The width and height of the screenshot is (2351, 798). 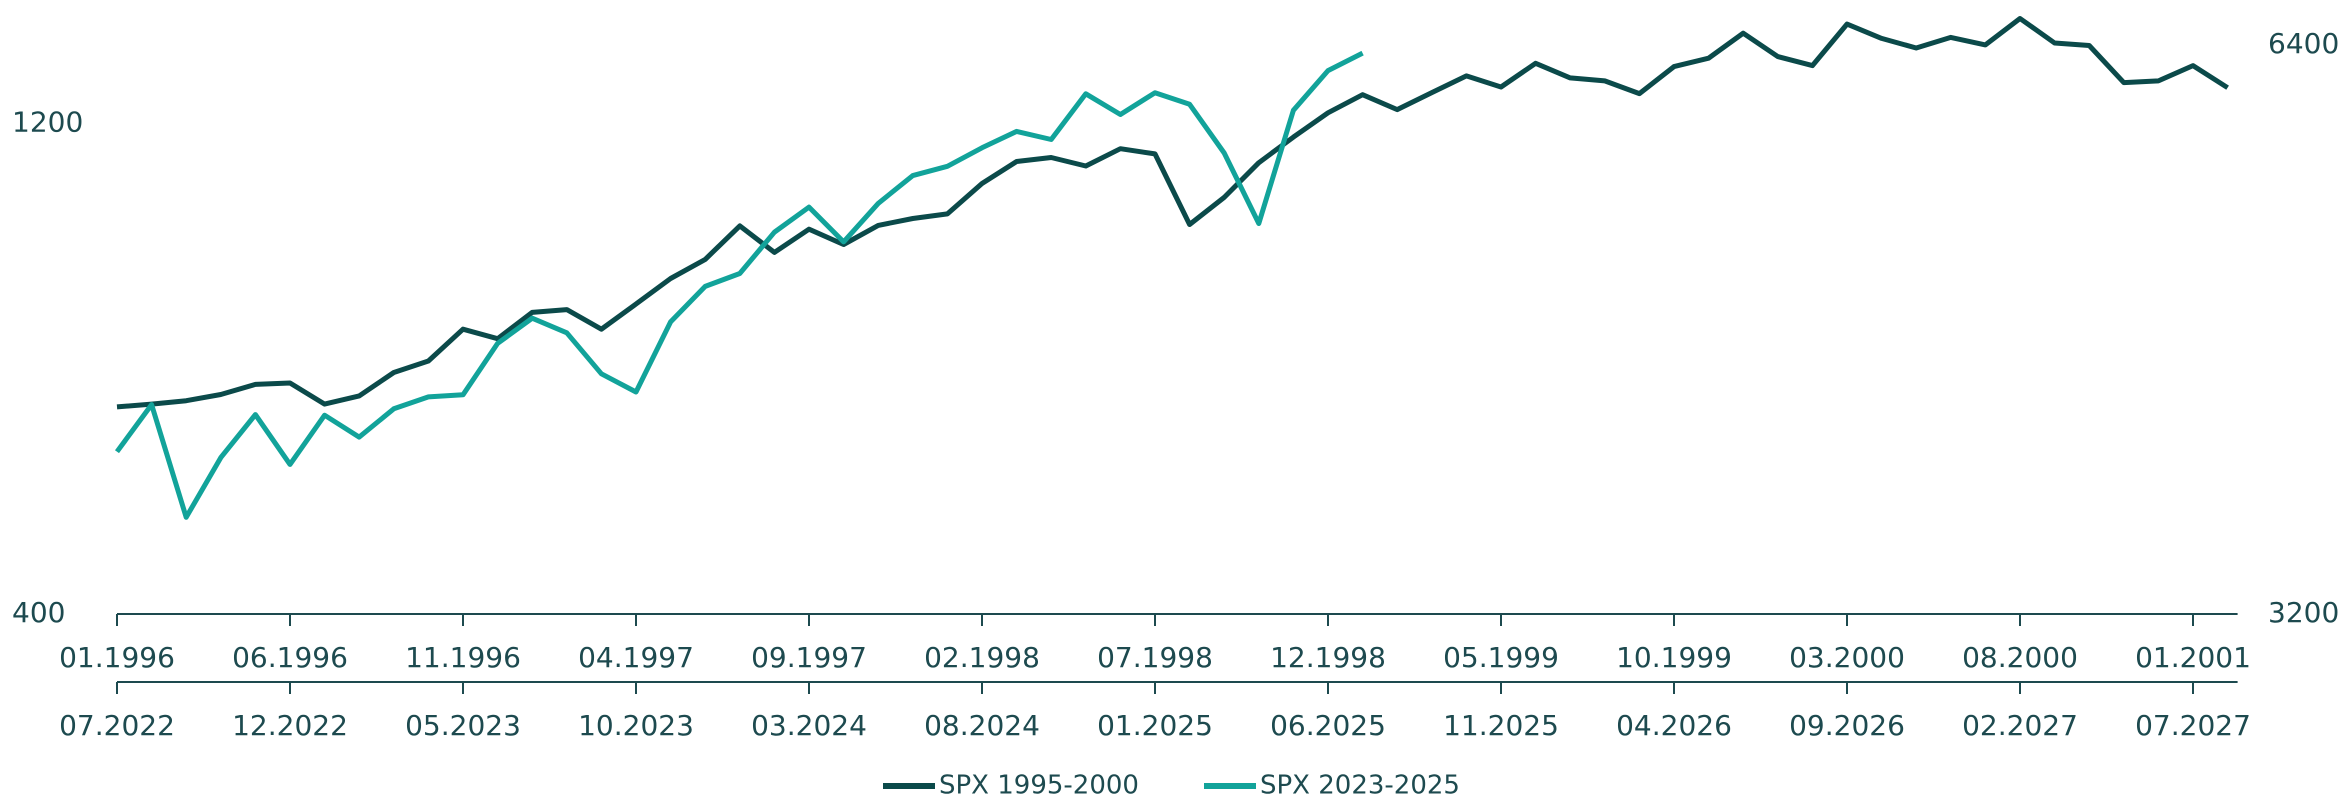 What do you see at coordinates (1847, 725) in the screenshot?
I see `x2-tick-label: 09.2026` at bounding box center [1847, 725].